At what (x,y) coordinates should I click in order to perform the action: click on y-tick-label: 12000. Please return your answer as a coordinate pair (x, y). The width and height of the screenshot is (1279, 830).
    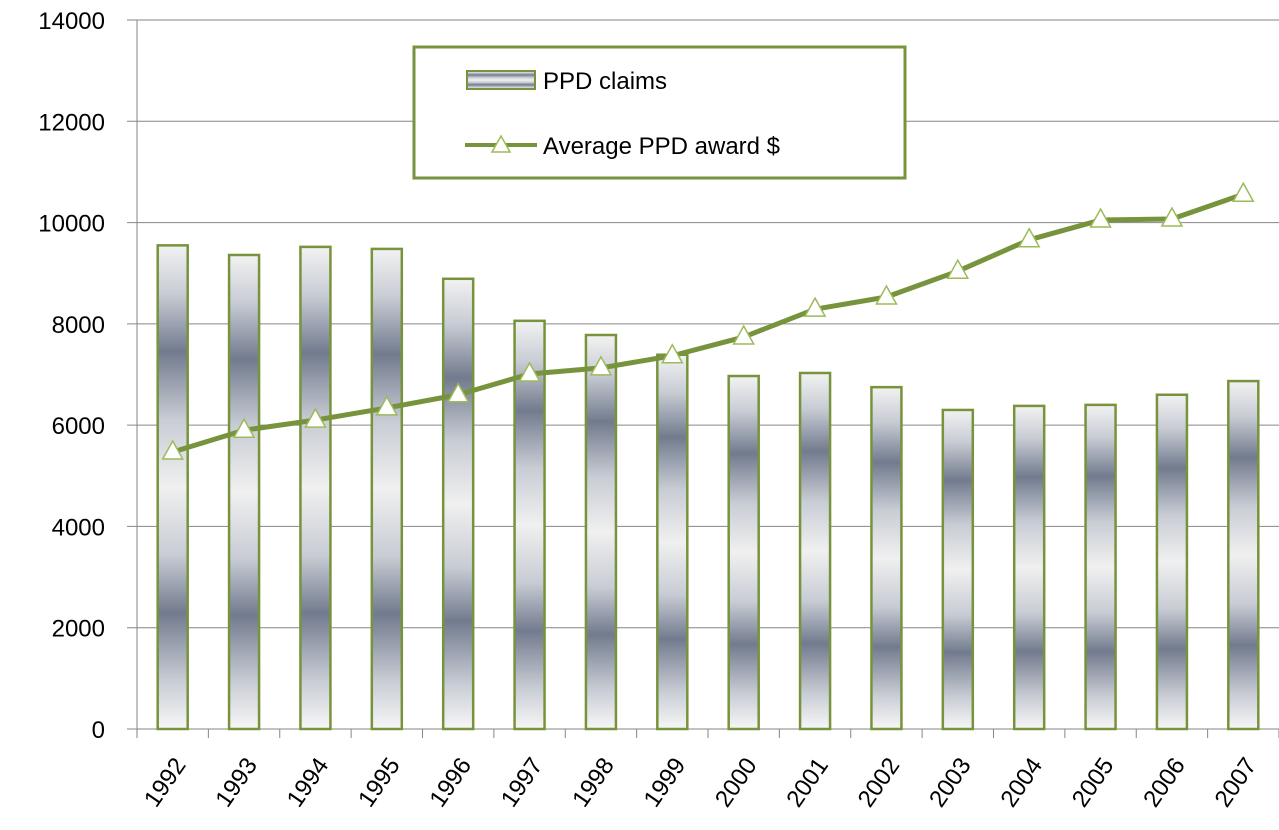
    Looking at the image, I should click on (71, 122).